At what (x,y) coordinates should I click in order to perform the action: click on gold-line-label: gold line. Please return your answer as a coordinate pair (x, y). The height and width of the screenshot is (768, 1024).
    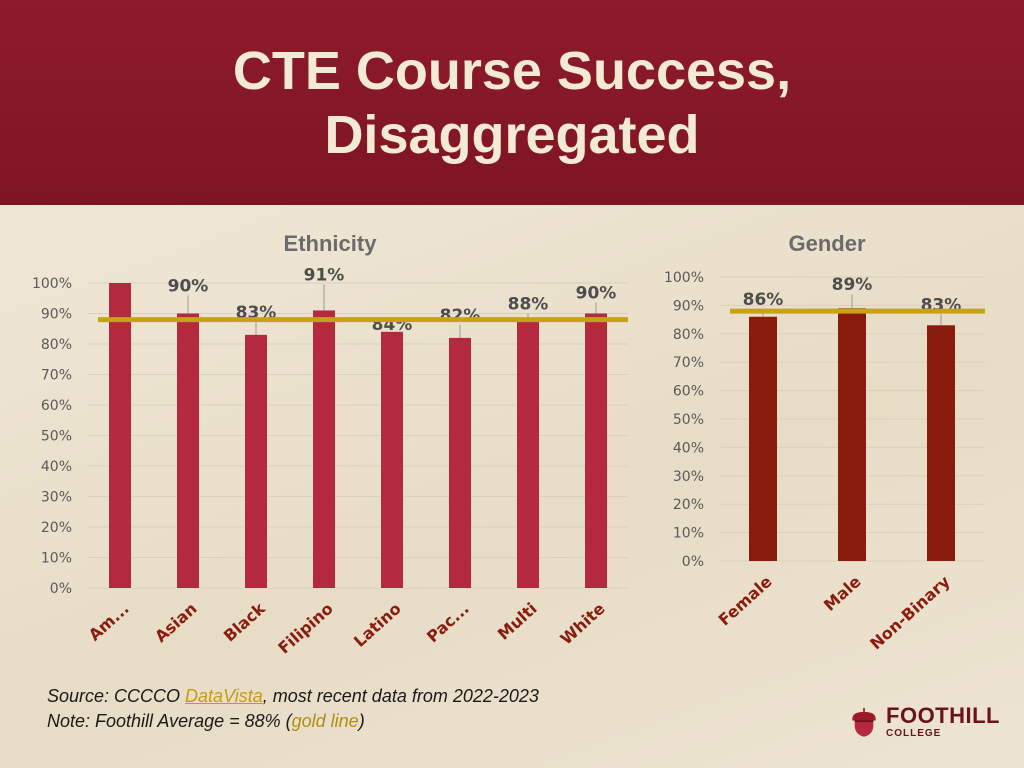
    Looking at the image, I should click on (325, 721).